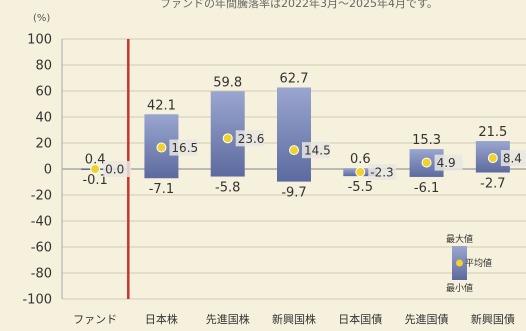 The width and height of the screenshot is (526, 331). I want to click on range-bar, so click(294, 134).